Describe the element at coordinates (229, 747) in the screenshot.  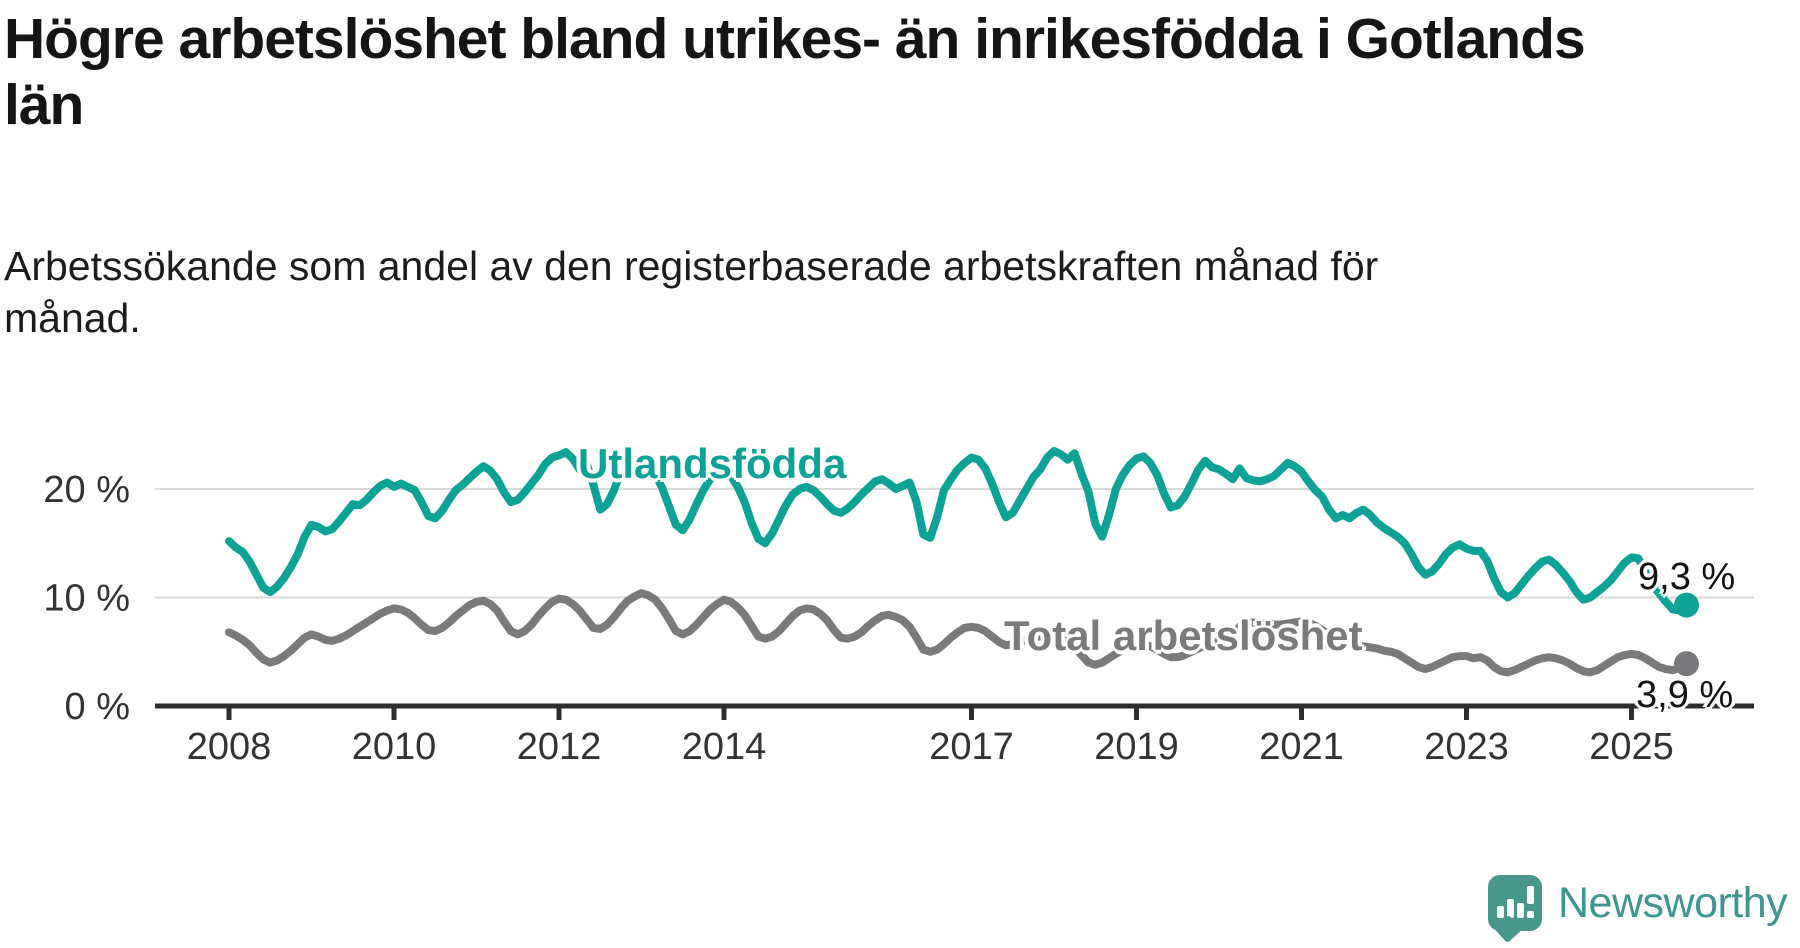
I see `x-tick-label: 2008` at that location.